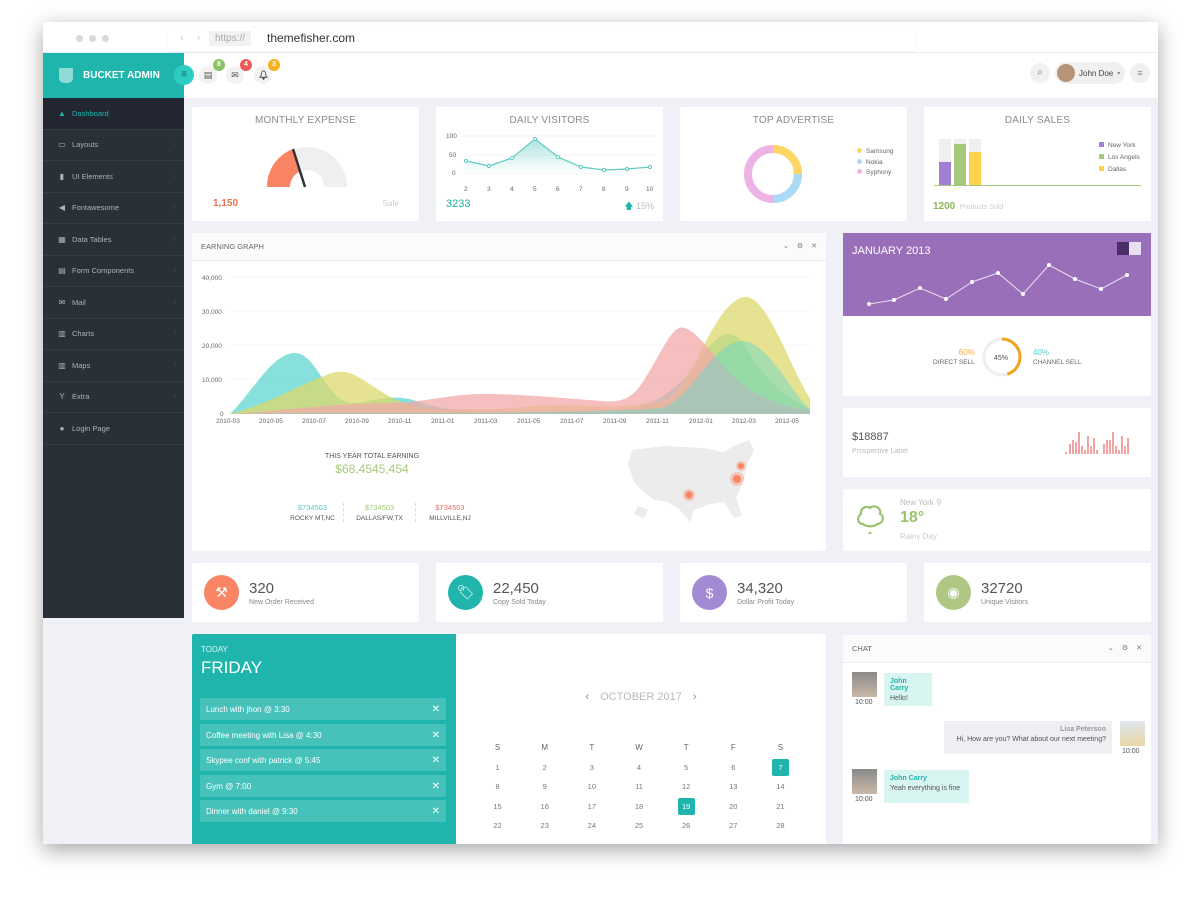 Image resolution: width=1200 pixels, height=900 pixels. What do you see at coordinates (544, 787) in the screenshot?
I see `calendar-day: 9` at bounding box center [544, 787].